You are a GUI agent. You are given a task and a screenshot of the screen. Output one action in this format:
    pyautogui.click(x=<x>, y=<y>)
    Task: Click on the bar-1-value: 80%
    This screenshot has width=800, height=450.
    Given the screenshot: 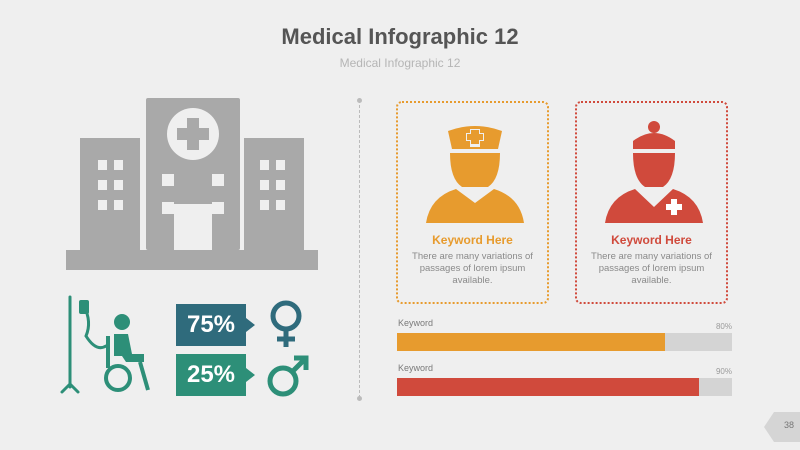 What is the action you would take?
    pyautogui.click(x=723, y=326)
    